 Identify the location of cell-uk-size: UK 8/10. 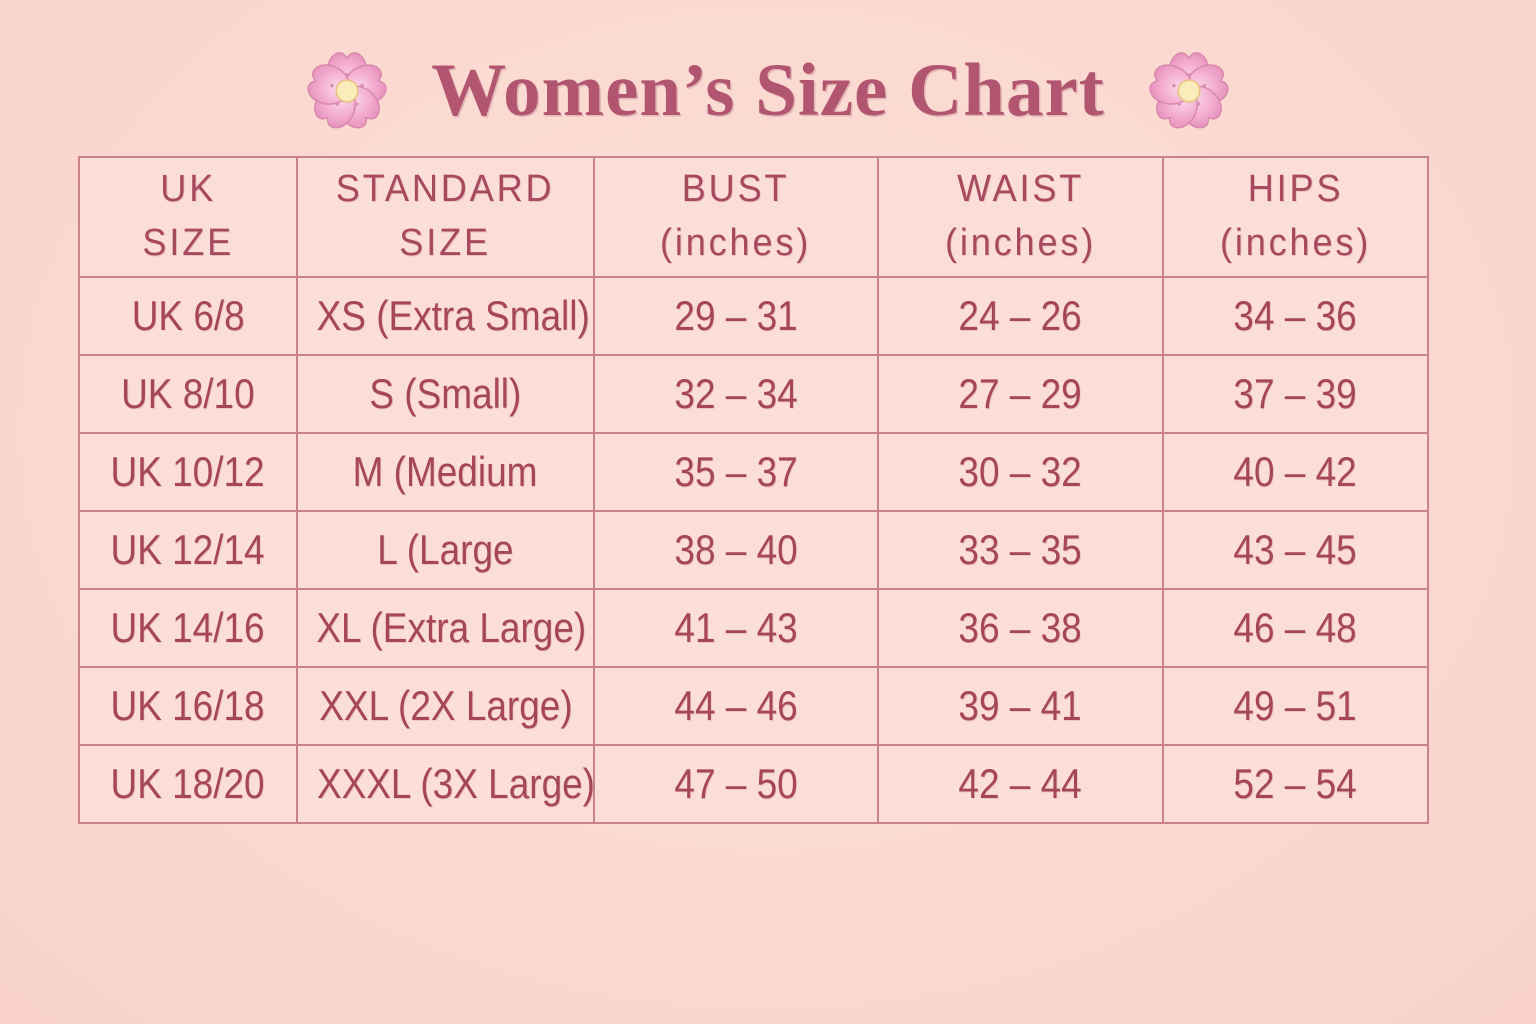
(188, 394).